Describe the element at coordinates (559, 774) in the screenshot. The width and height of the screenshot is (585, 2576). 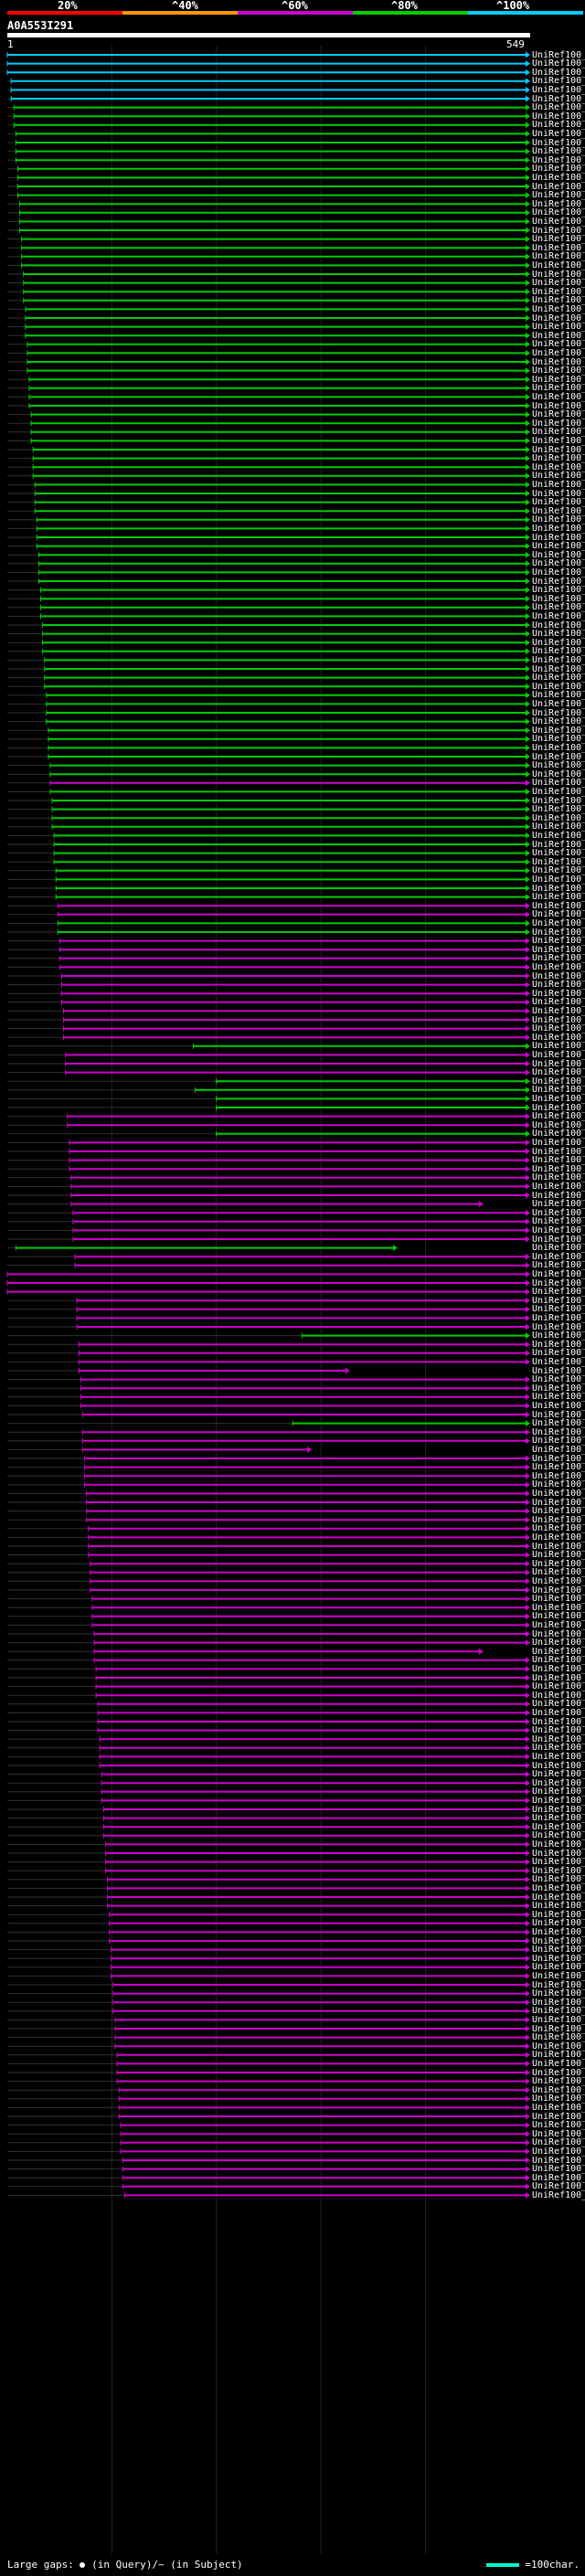
I see `hit-label: UniRef100_C5YP73` at that location.